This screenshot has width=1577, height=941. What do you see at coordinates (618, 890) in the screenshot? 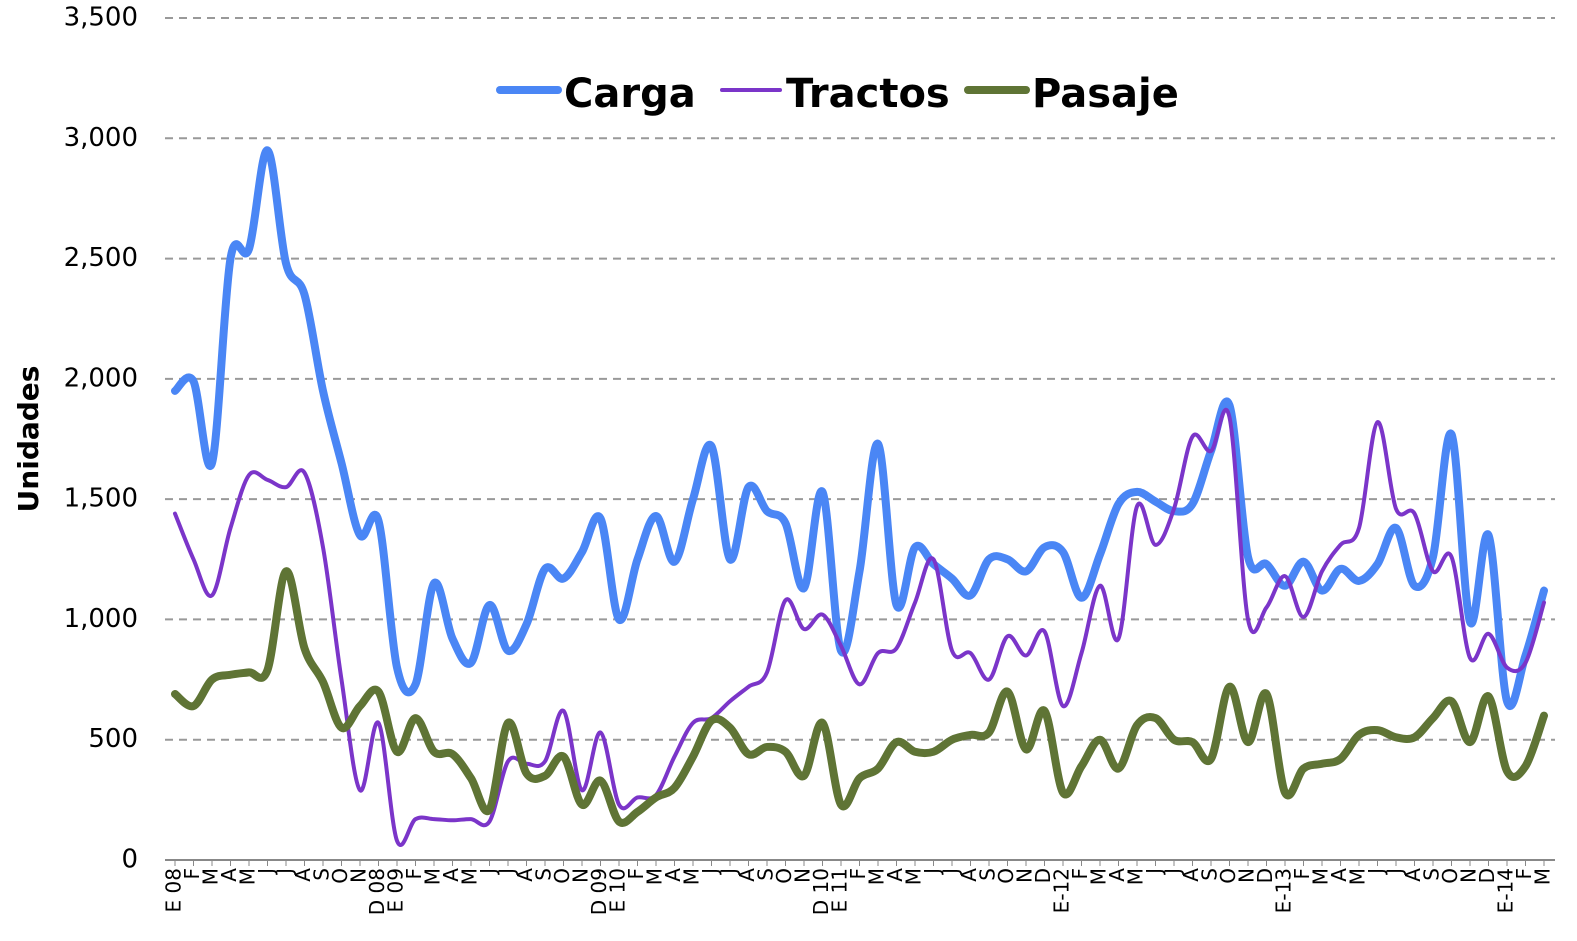
I see `x-tick-label: E 10` at bounding box center [618, 890].